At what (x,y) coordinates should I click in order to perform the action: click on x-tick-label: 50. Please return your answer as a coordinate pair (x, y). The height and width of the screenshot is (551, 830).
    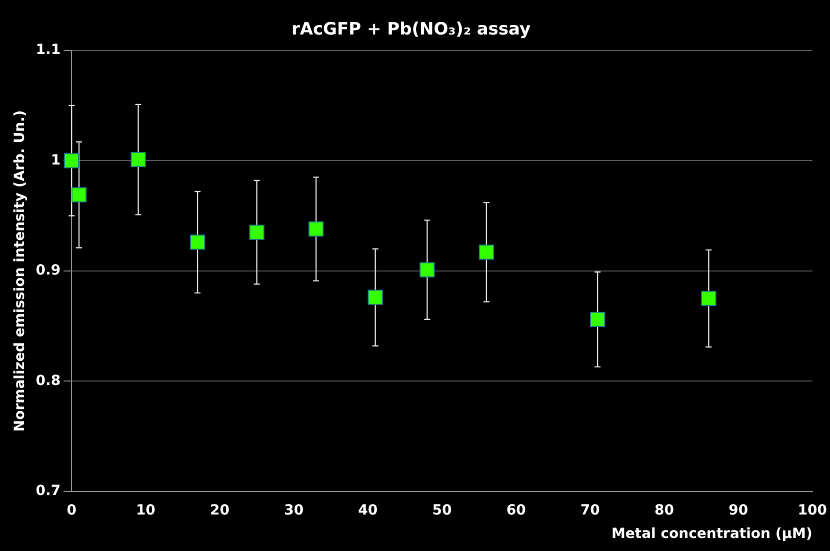
    Looking at the image, I should click on (442, 510).